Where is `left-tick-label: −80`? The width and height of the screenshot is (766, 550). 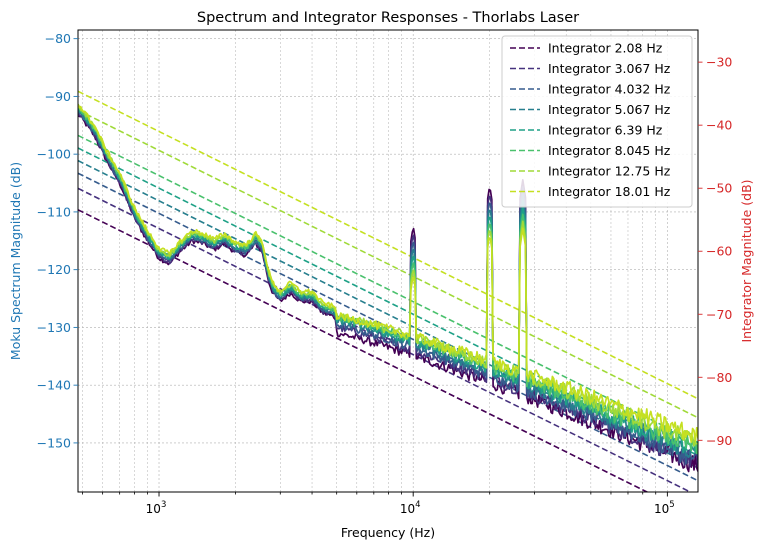
left-tick-label: −80 is located at coordinates (58, 38).